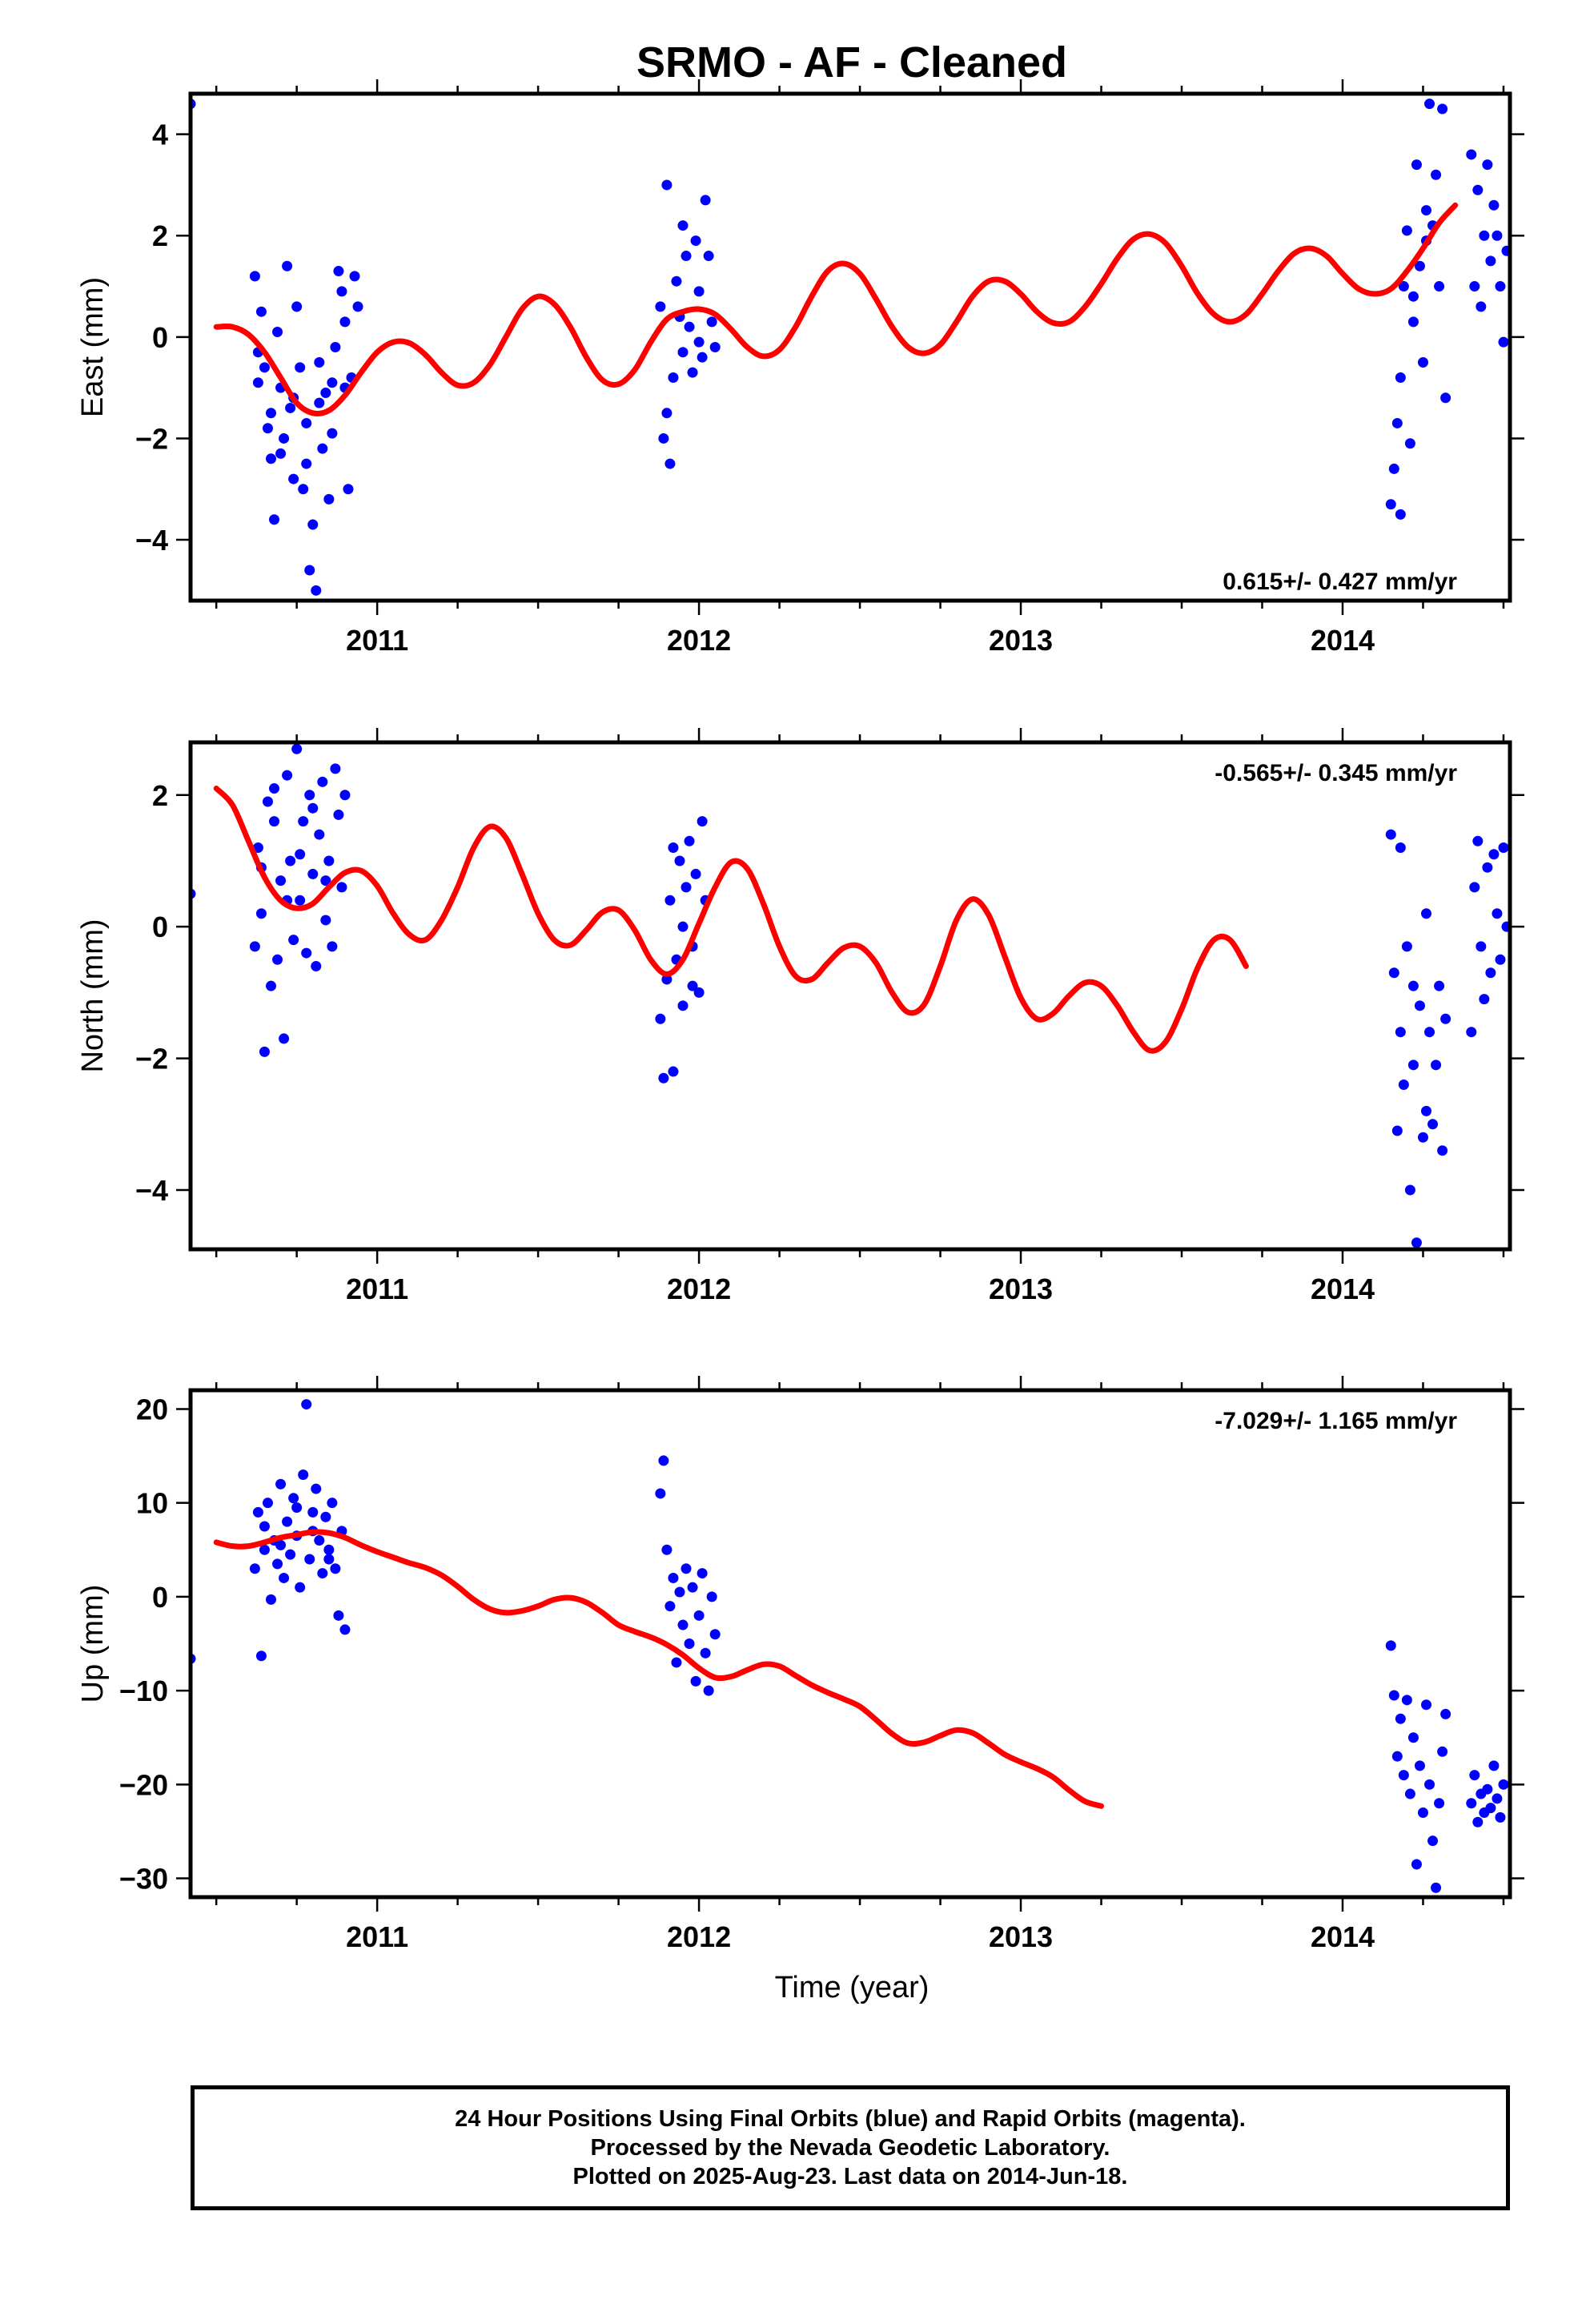 The image size is (1582, 2324). What do you see at coordinates (377, 640) in the screenshot?
I see `east-x-tick-label: 2011` at bounding box center [377, 640].